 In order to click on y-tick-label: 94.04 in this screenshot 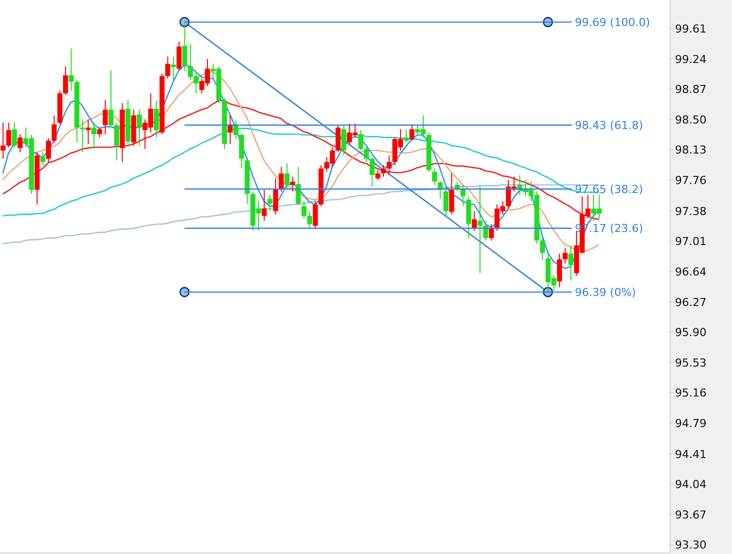, I will do `click(690, 485)`.